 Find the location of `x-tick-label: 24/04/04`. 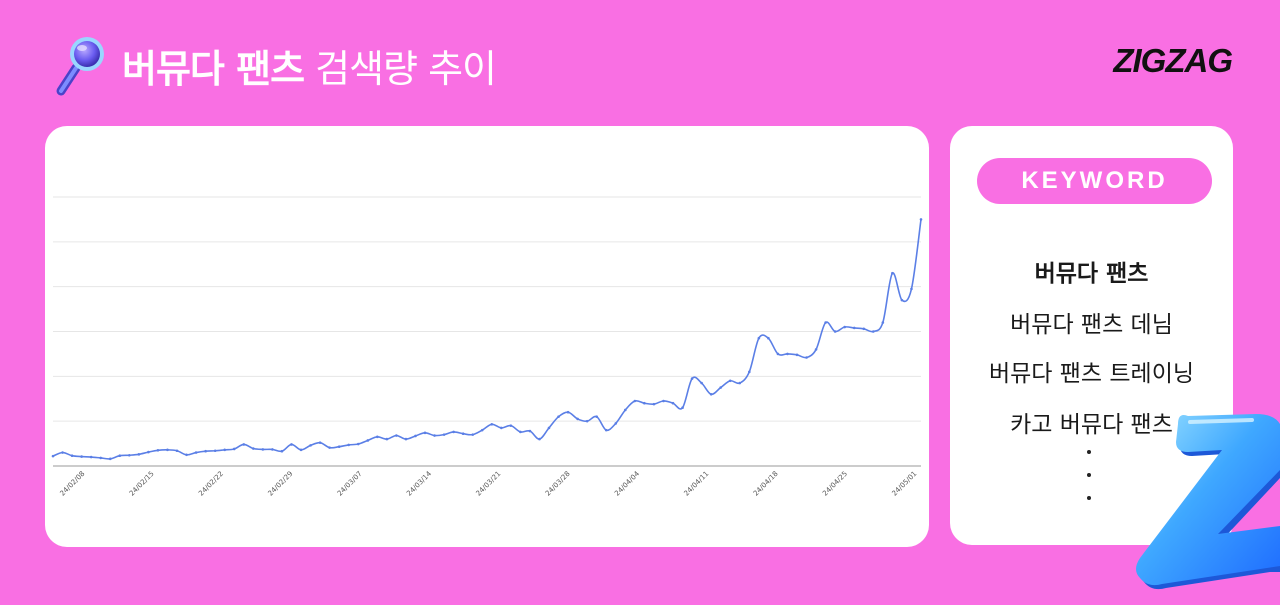

x-tick-label: 24/04/04 is located at coordinates (627, 483).